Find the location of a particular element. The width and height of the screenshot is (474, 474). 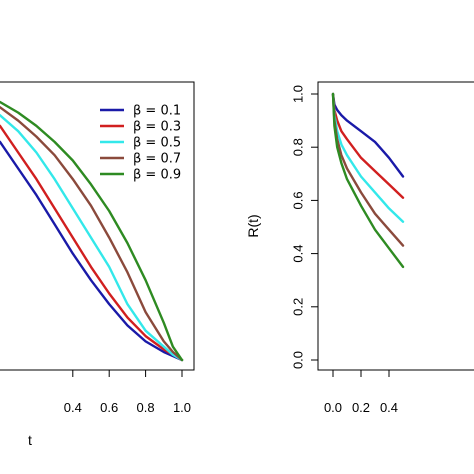

legend-label-0-7: β = 0.7 is located at coordinates (157, 159).